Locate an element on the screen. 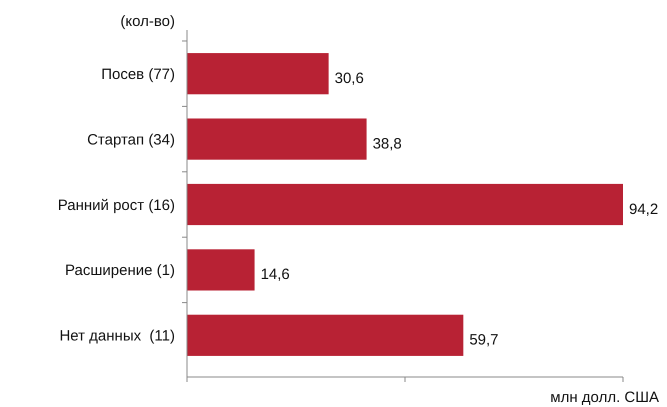 The image size is (667, 407). data-label: 14,6 is located at coordinates (275, 275).